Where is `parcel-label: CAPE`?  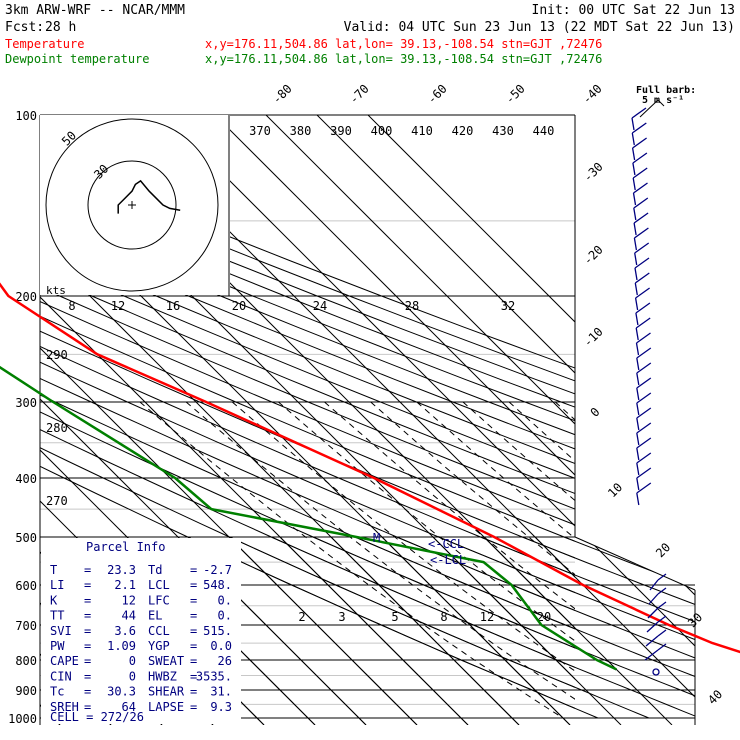
parcel-label: CAPE is located at coordinates (64, 661).